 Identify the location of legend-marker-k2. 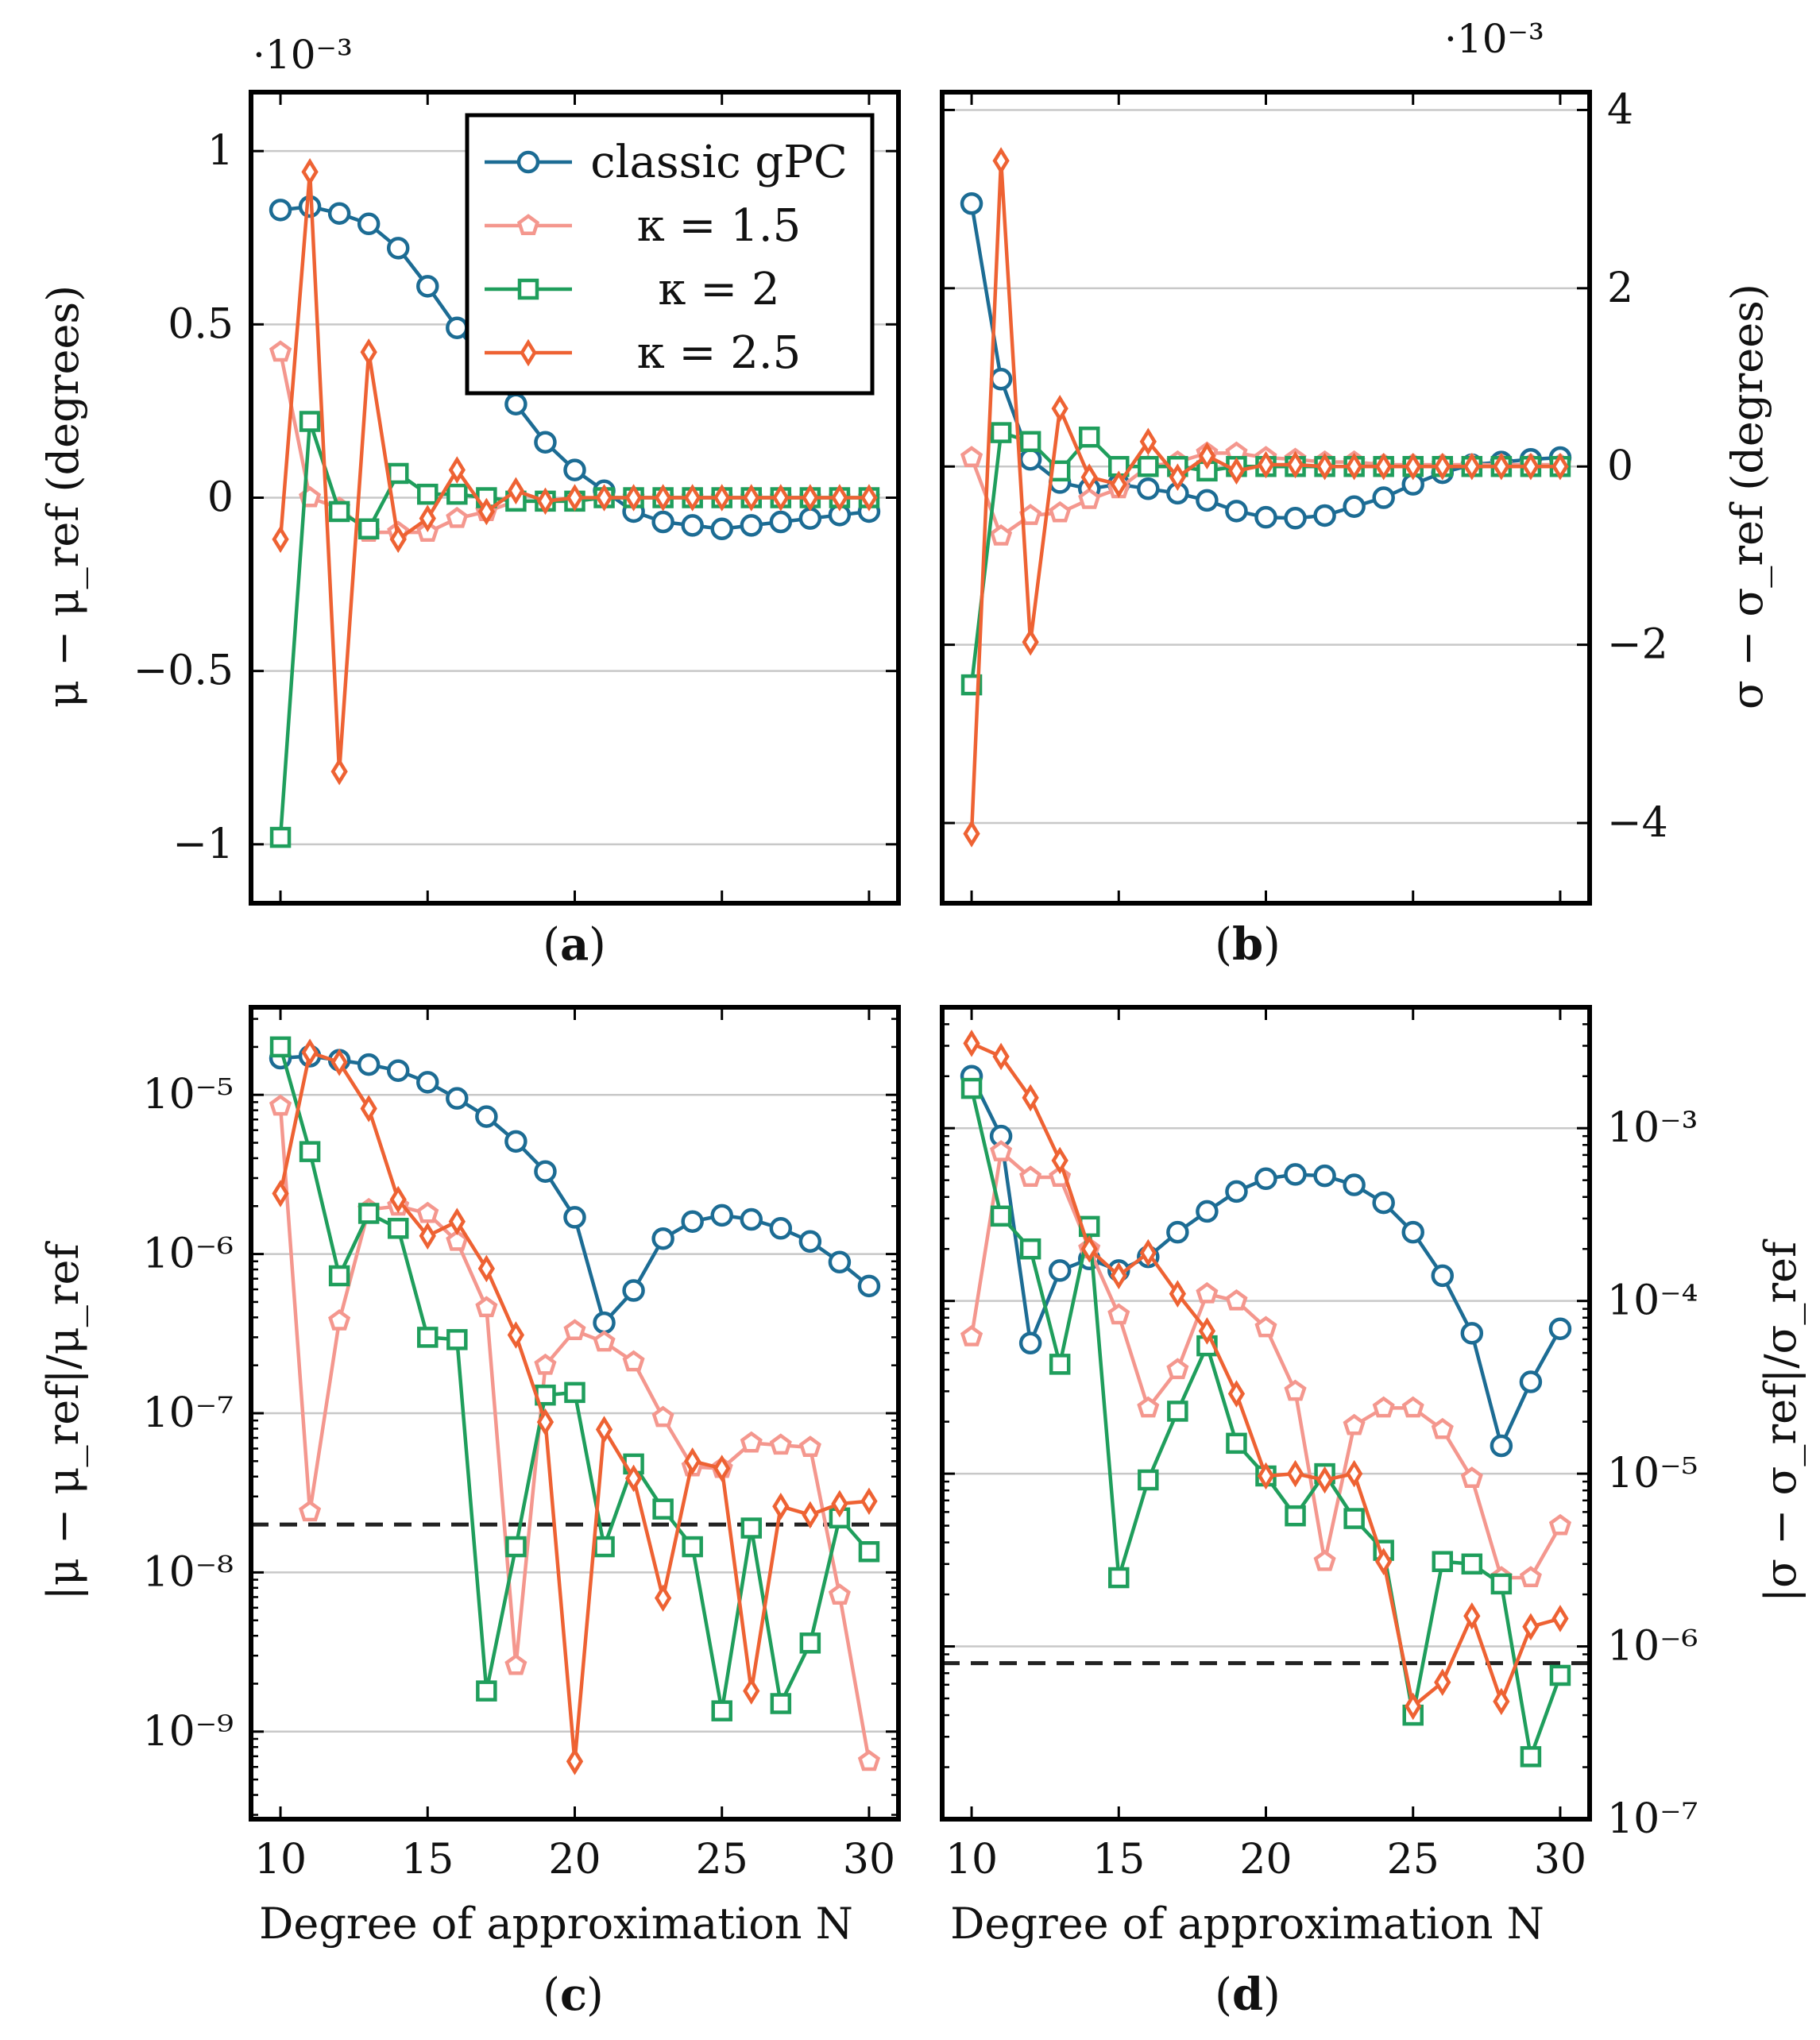
(528, 289).